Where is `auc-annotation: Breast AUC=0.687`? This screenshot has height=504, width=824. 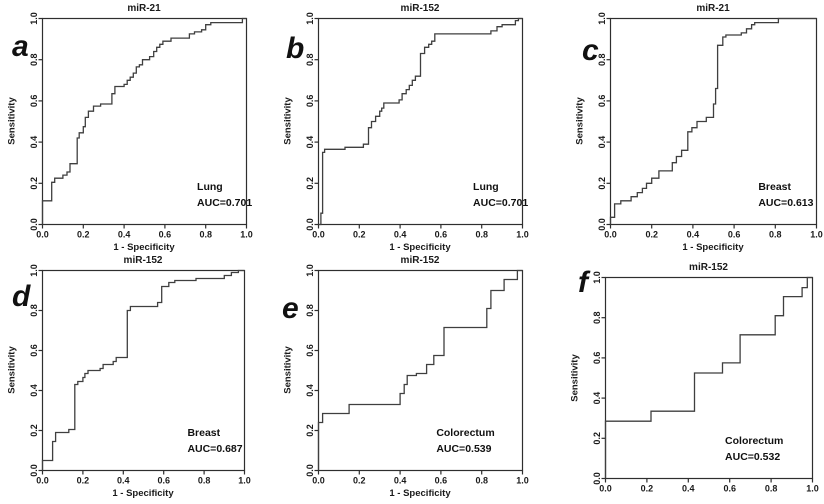
auc-annotation: Breast AUC=0.687 is located at coordinates (214, 441).